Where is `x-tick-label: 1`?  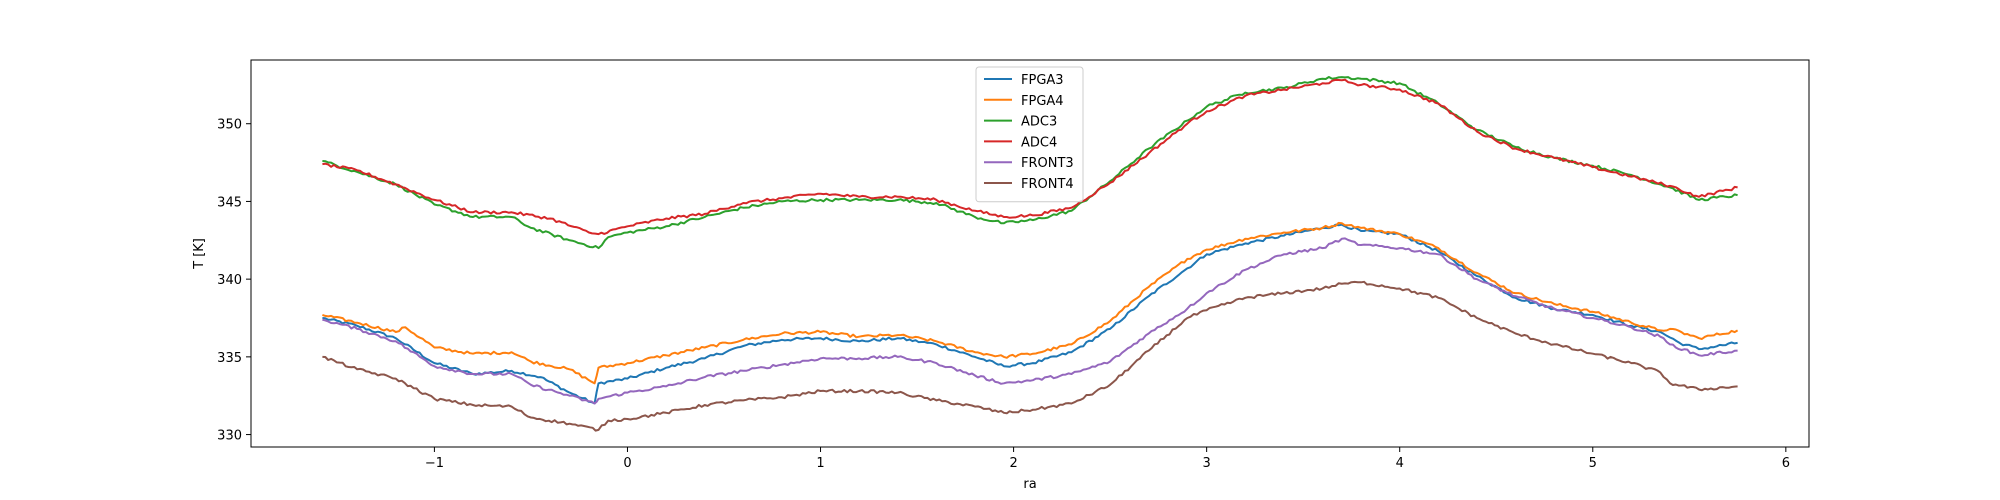 x-tick-label: 1 is located at coordinates (820, 463).